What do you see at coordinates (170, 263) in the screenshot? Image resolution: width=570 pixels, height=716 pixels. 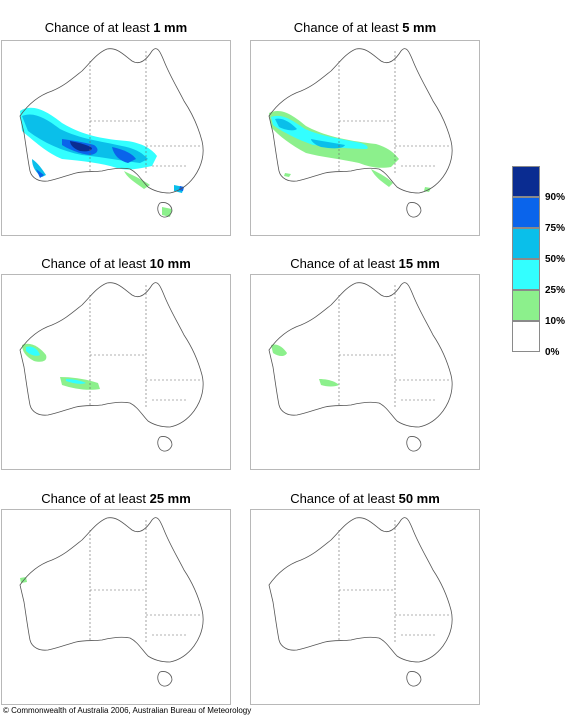 I see `threshold-value: 10 mm` at bounding box center [170, 263].